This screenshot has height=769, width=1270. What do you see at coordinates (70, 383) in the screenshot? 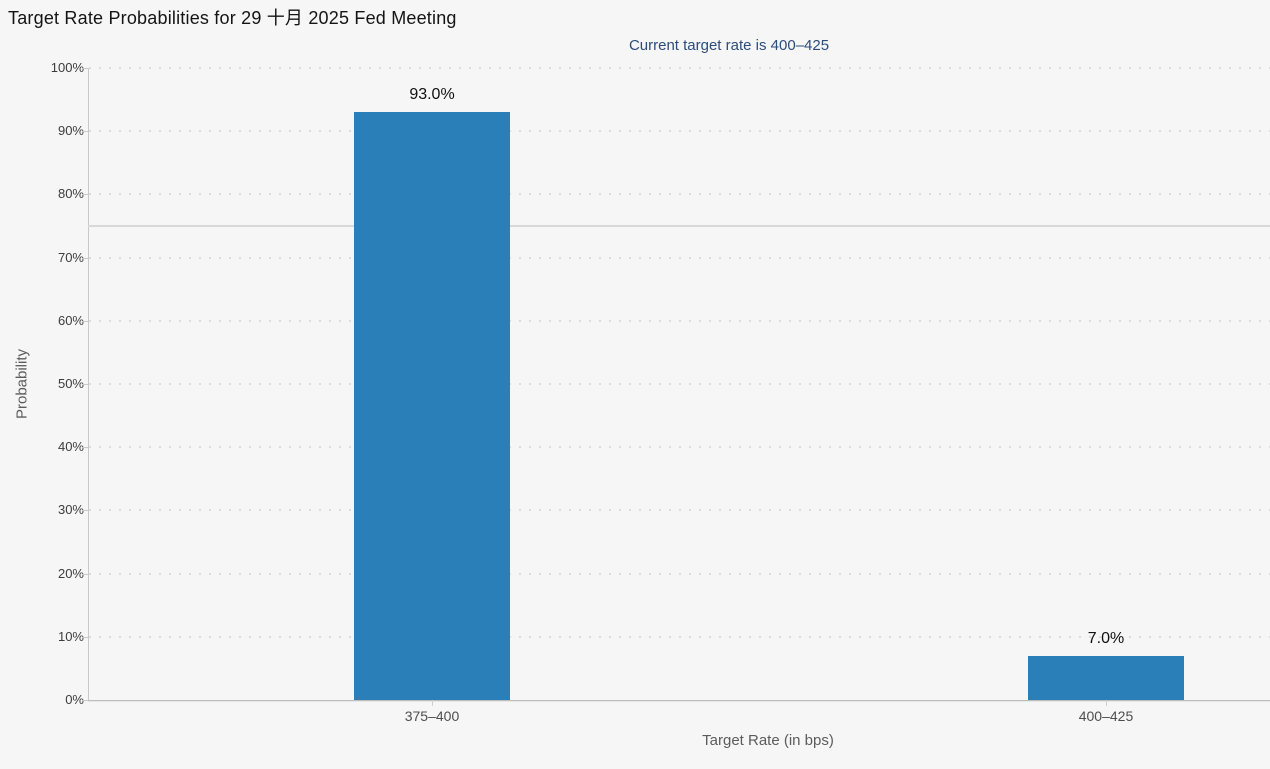
I see `y-tick-label: 50%` at bounding box center [70, 383].